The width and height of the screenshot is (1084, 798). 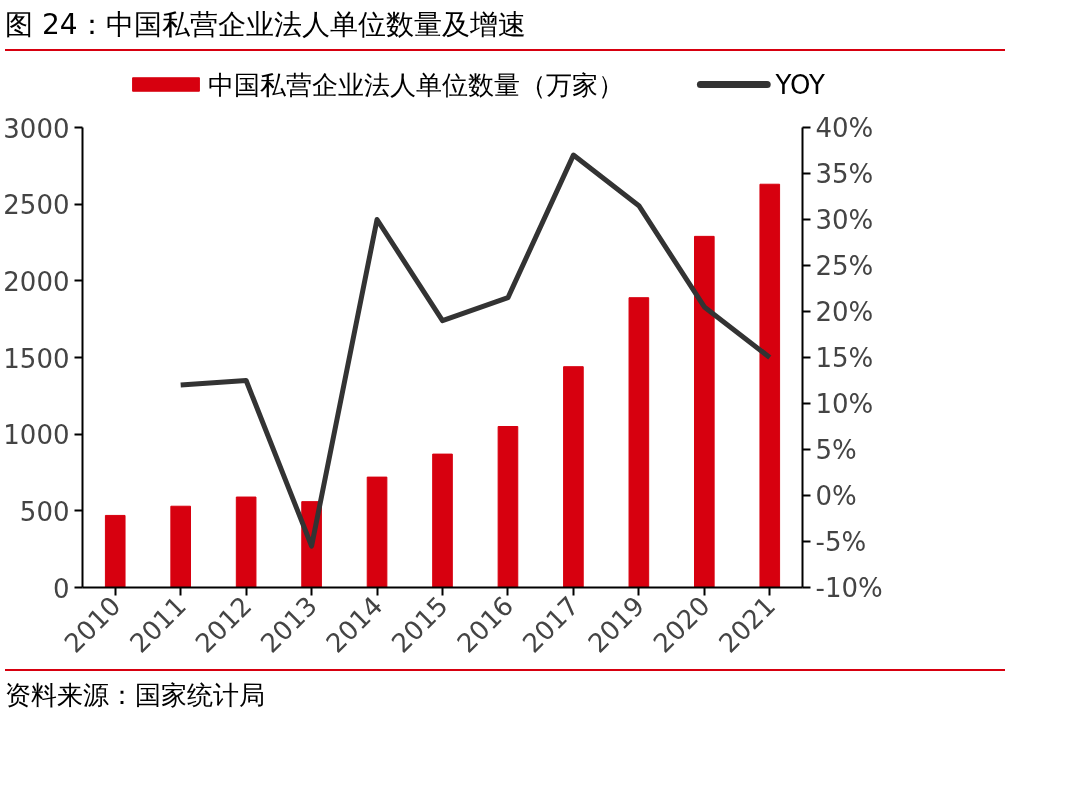 What do you see at coordinates (36, 281) in the screenshot?
I see `y-tick-label: 2000` at bounding box center [36, 281].